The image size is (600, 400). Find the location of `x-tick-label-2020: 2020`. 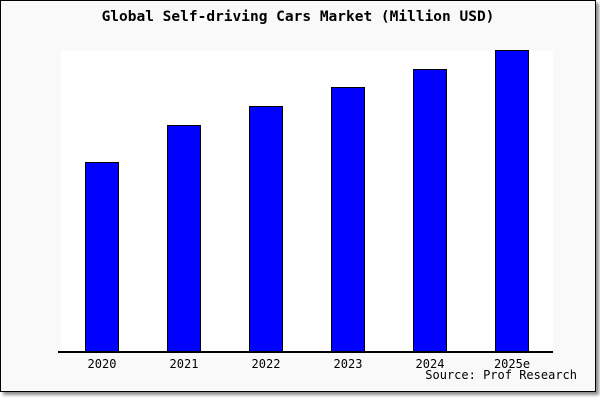

x-tick-label-2020: 2020 is located at coordinates (102, 364).